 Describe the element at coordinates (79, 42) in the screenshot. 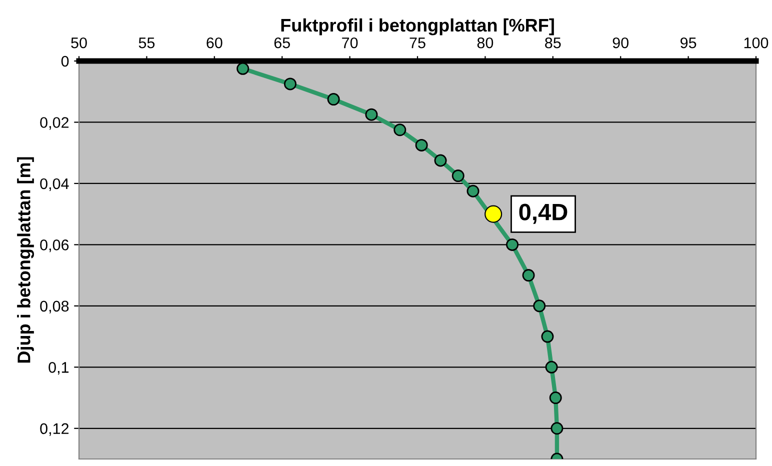

I see `x-tick-label: 50` at that location.